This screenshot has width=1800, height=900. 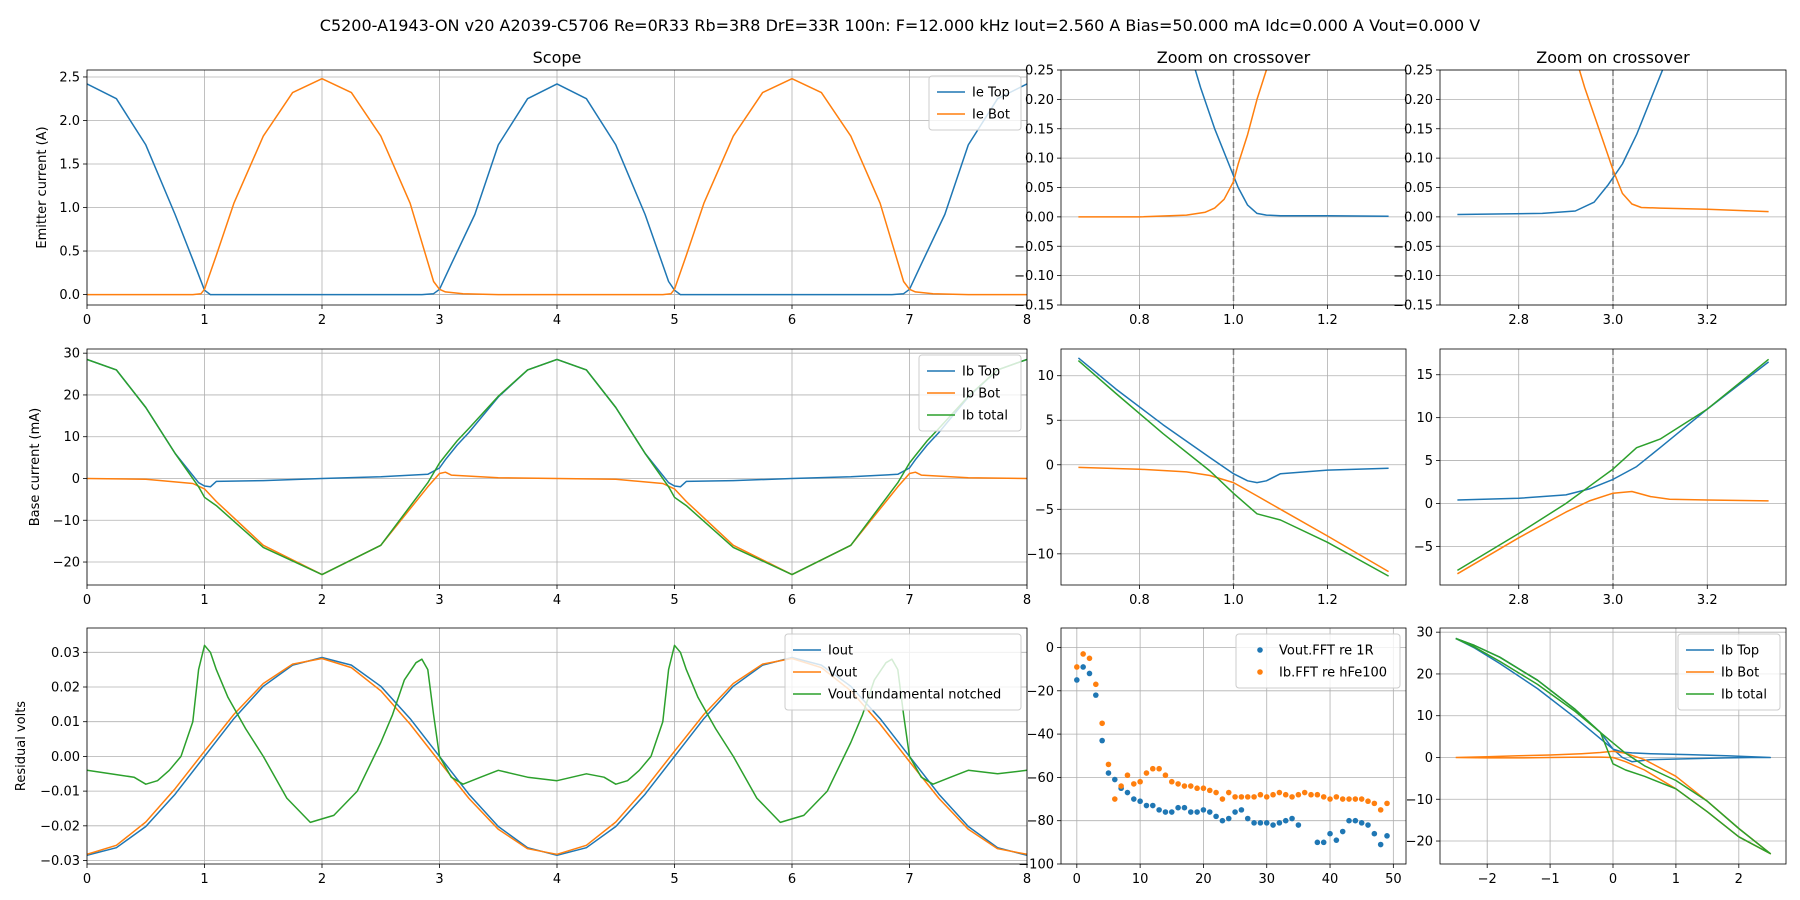 What do you see at coordinates (60, 861) in the screenshot?
I see `y-tick-label: −0.03` at bounding box center [60, 861].